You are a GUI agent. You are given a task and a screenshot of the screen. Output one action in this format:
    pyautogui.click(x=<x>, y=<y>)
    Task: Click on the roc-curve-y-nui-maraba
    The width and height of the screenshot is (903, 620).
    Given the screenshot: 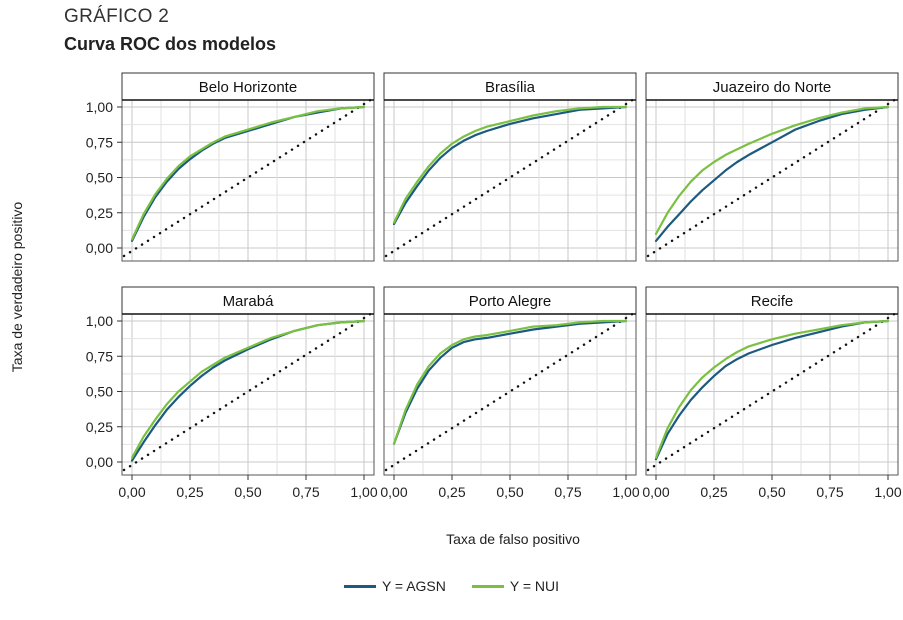 What is the action you would take?
    pyautogui.click(x=248, y=389)
    